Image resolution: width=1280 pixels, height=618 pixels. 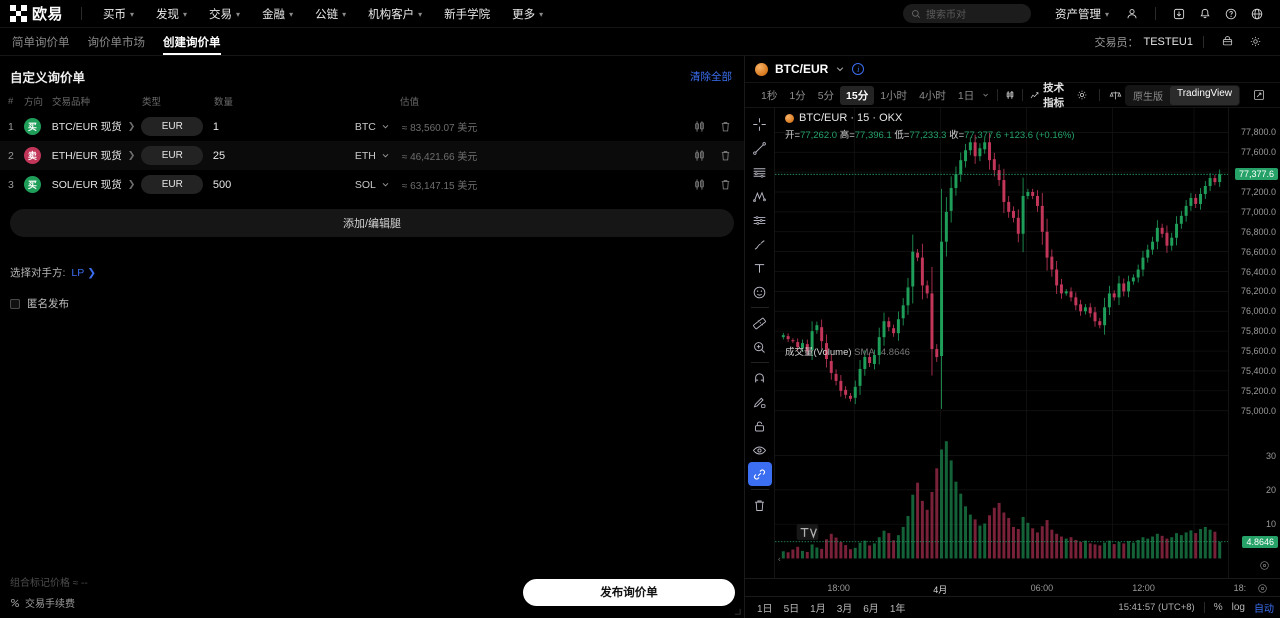 What do you see at coordinates (760, 244) in the screenshot?
I see `brush-tool` at bounding box center [760, 244].